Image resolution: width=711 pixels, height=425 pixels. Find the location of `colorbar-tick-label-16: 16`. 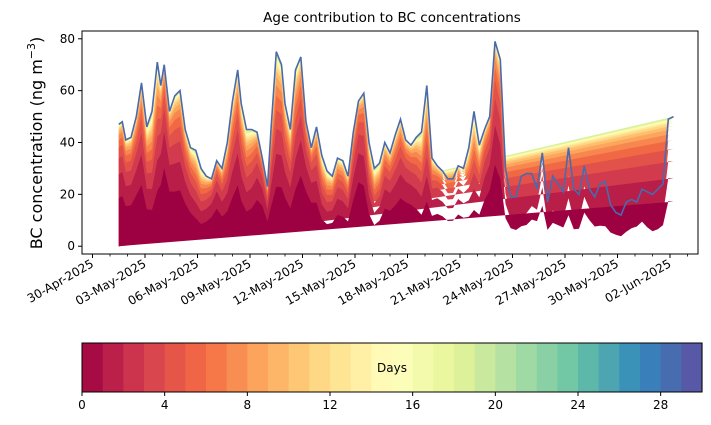

colorbar-tick-label-16: 16 is located at coordinates (412, 405).